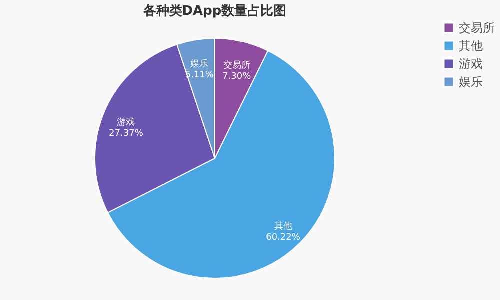 This screenshot has height=300, width=500. I want to click on chart-title: 各种类DApp数量占比图, so click(214, 11).